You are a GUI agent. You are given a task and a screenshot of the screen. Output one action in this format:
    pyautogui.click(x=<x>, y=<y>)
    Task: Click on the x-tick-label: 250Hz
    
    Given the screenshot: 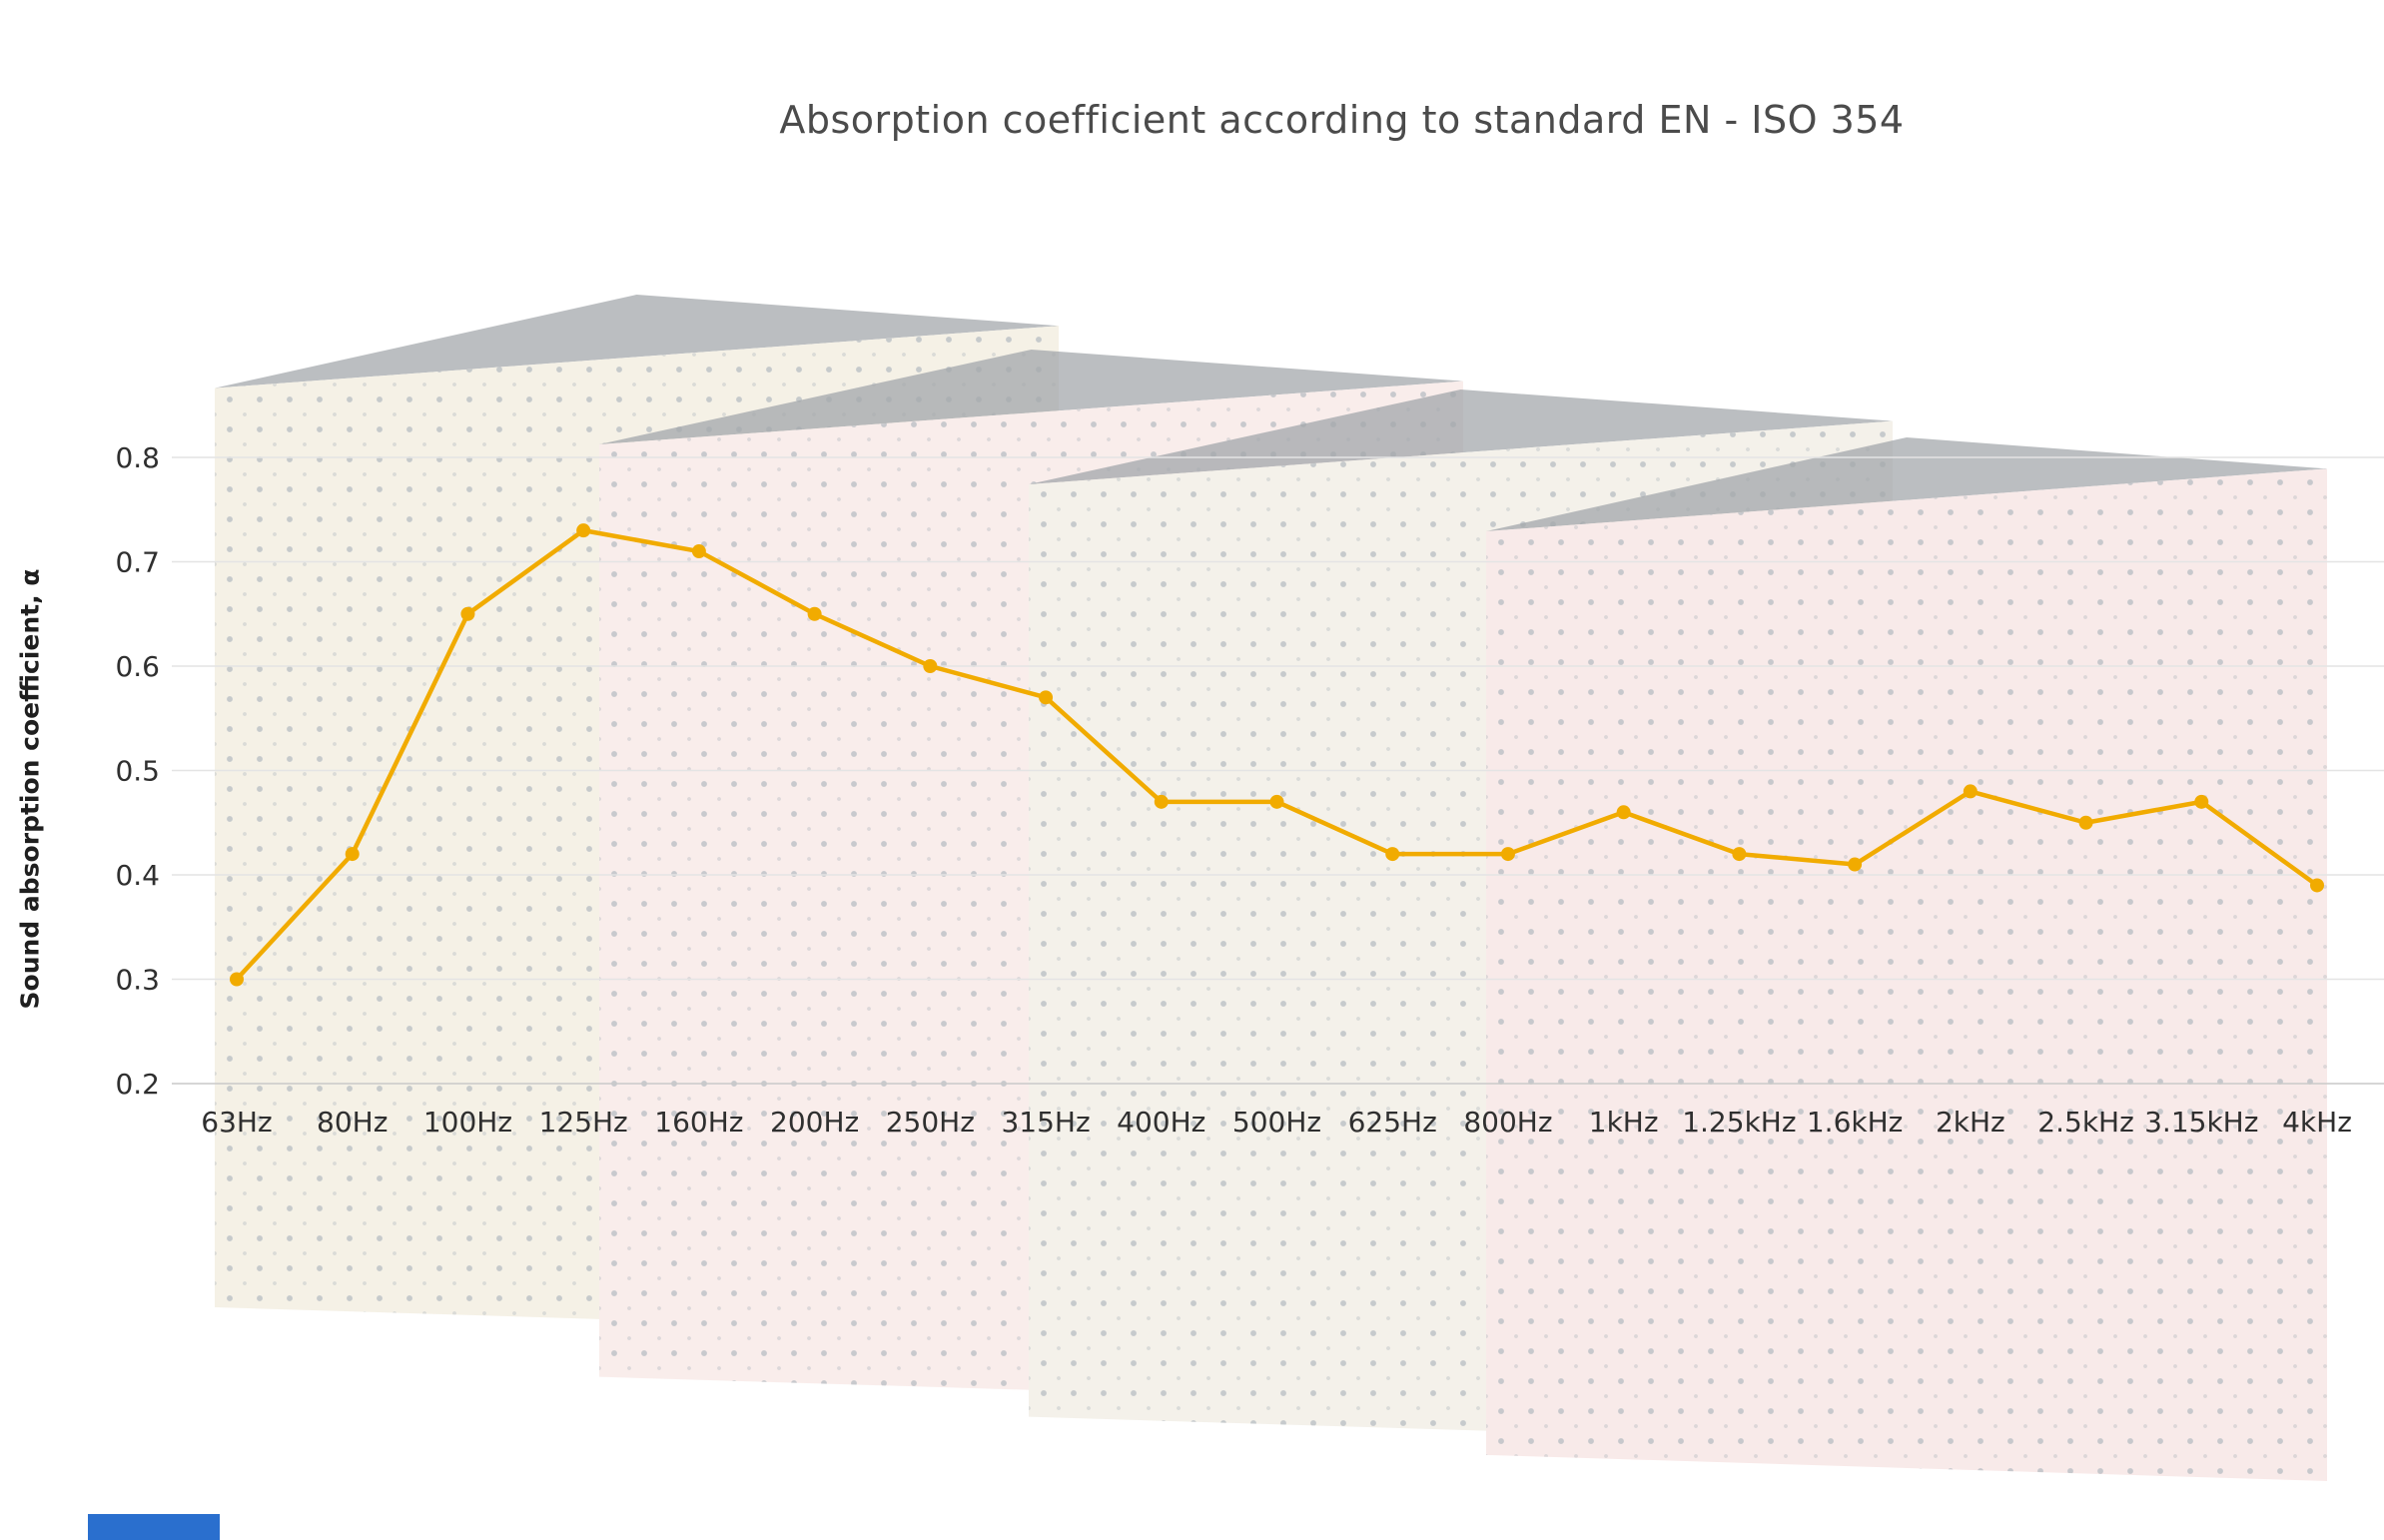 What is the action you would take?
    pyautogui.click(x=930, y=1122)
    